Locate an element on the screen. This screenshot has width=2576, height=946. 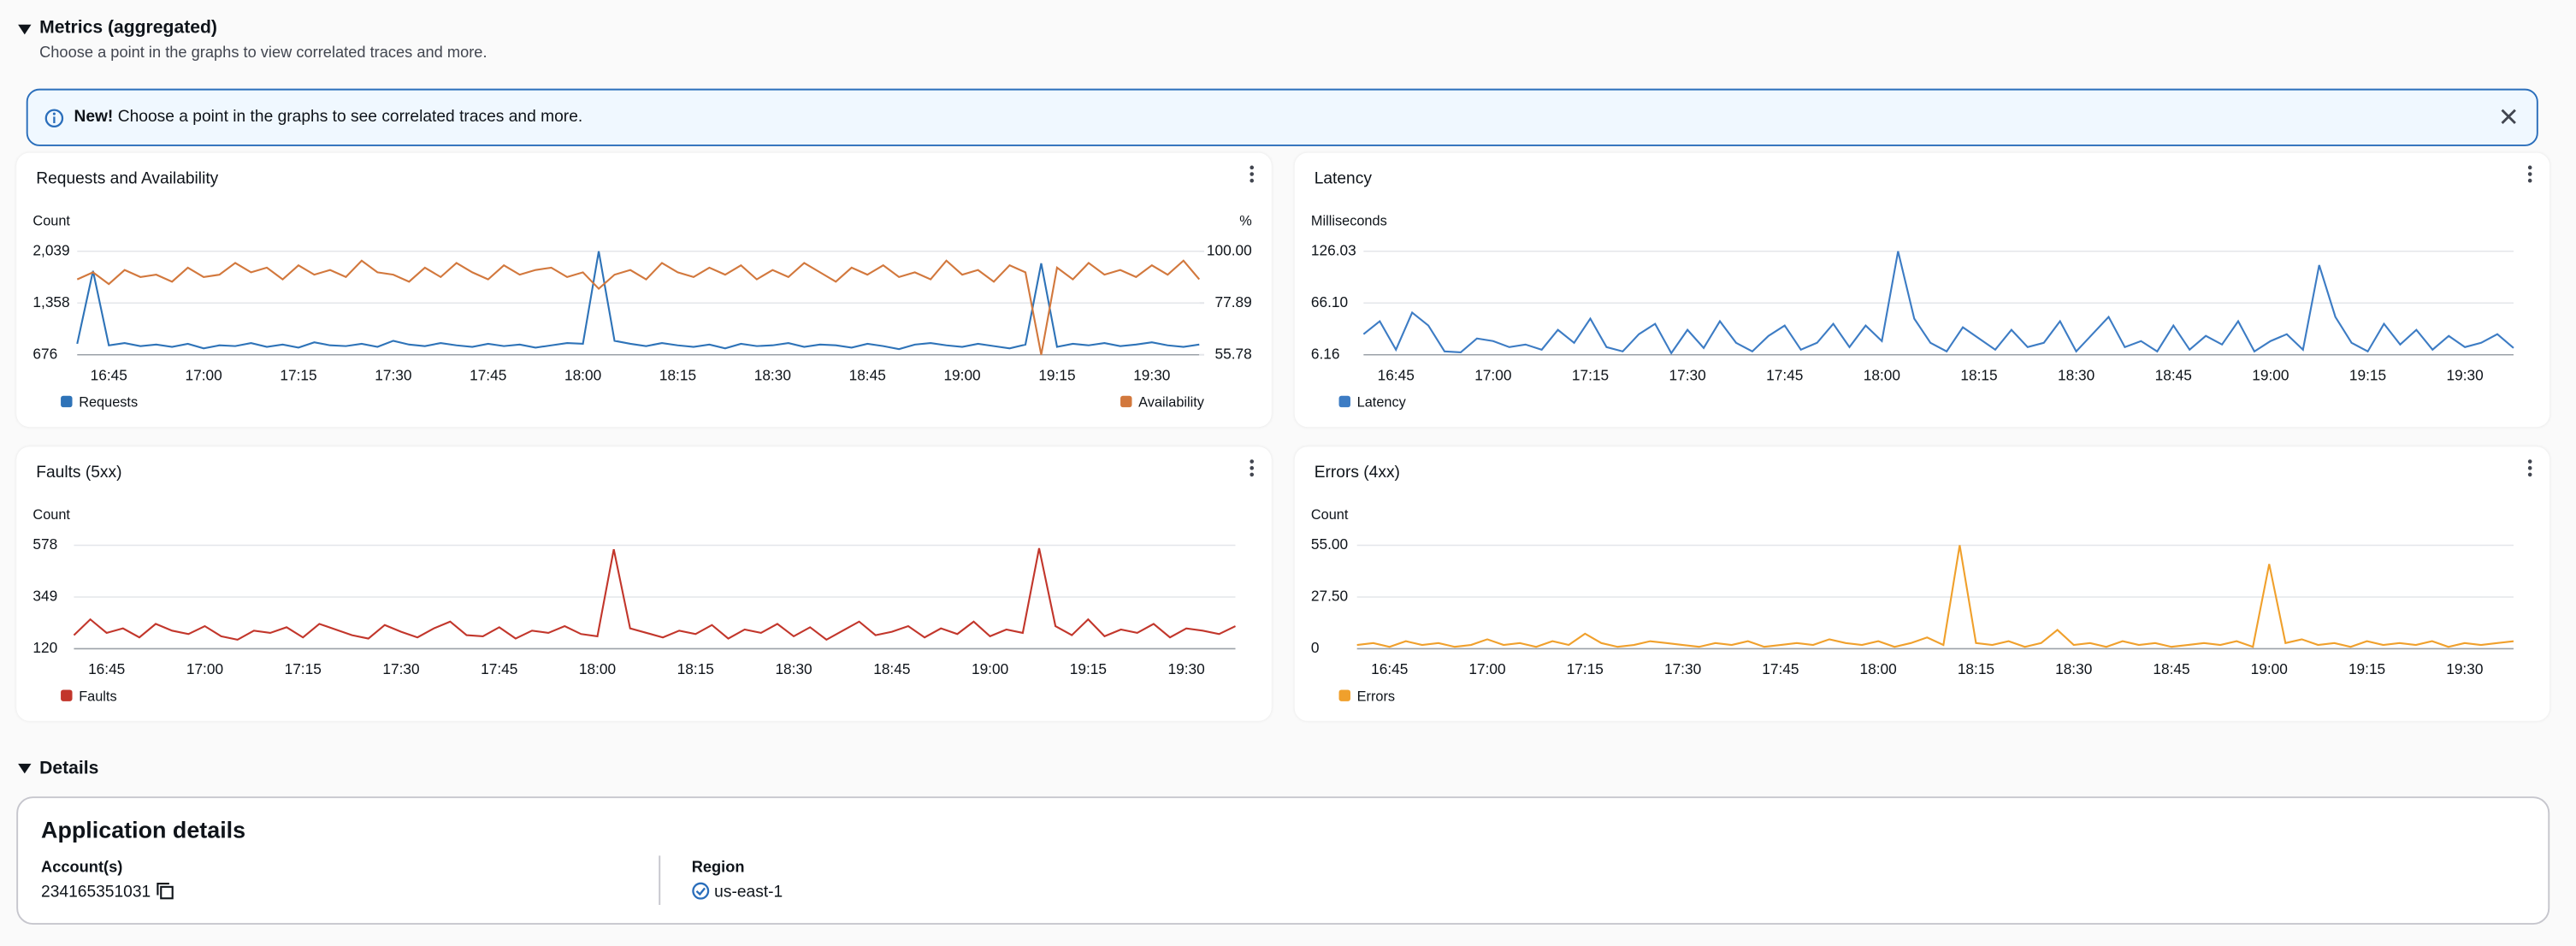
banner-bold: New! is located at coordinates (94, 117).